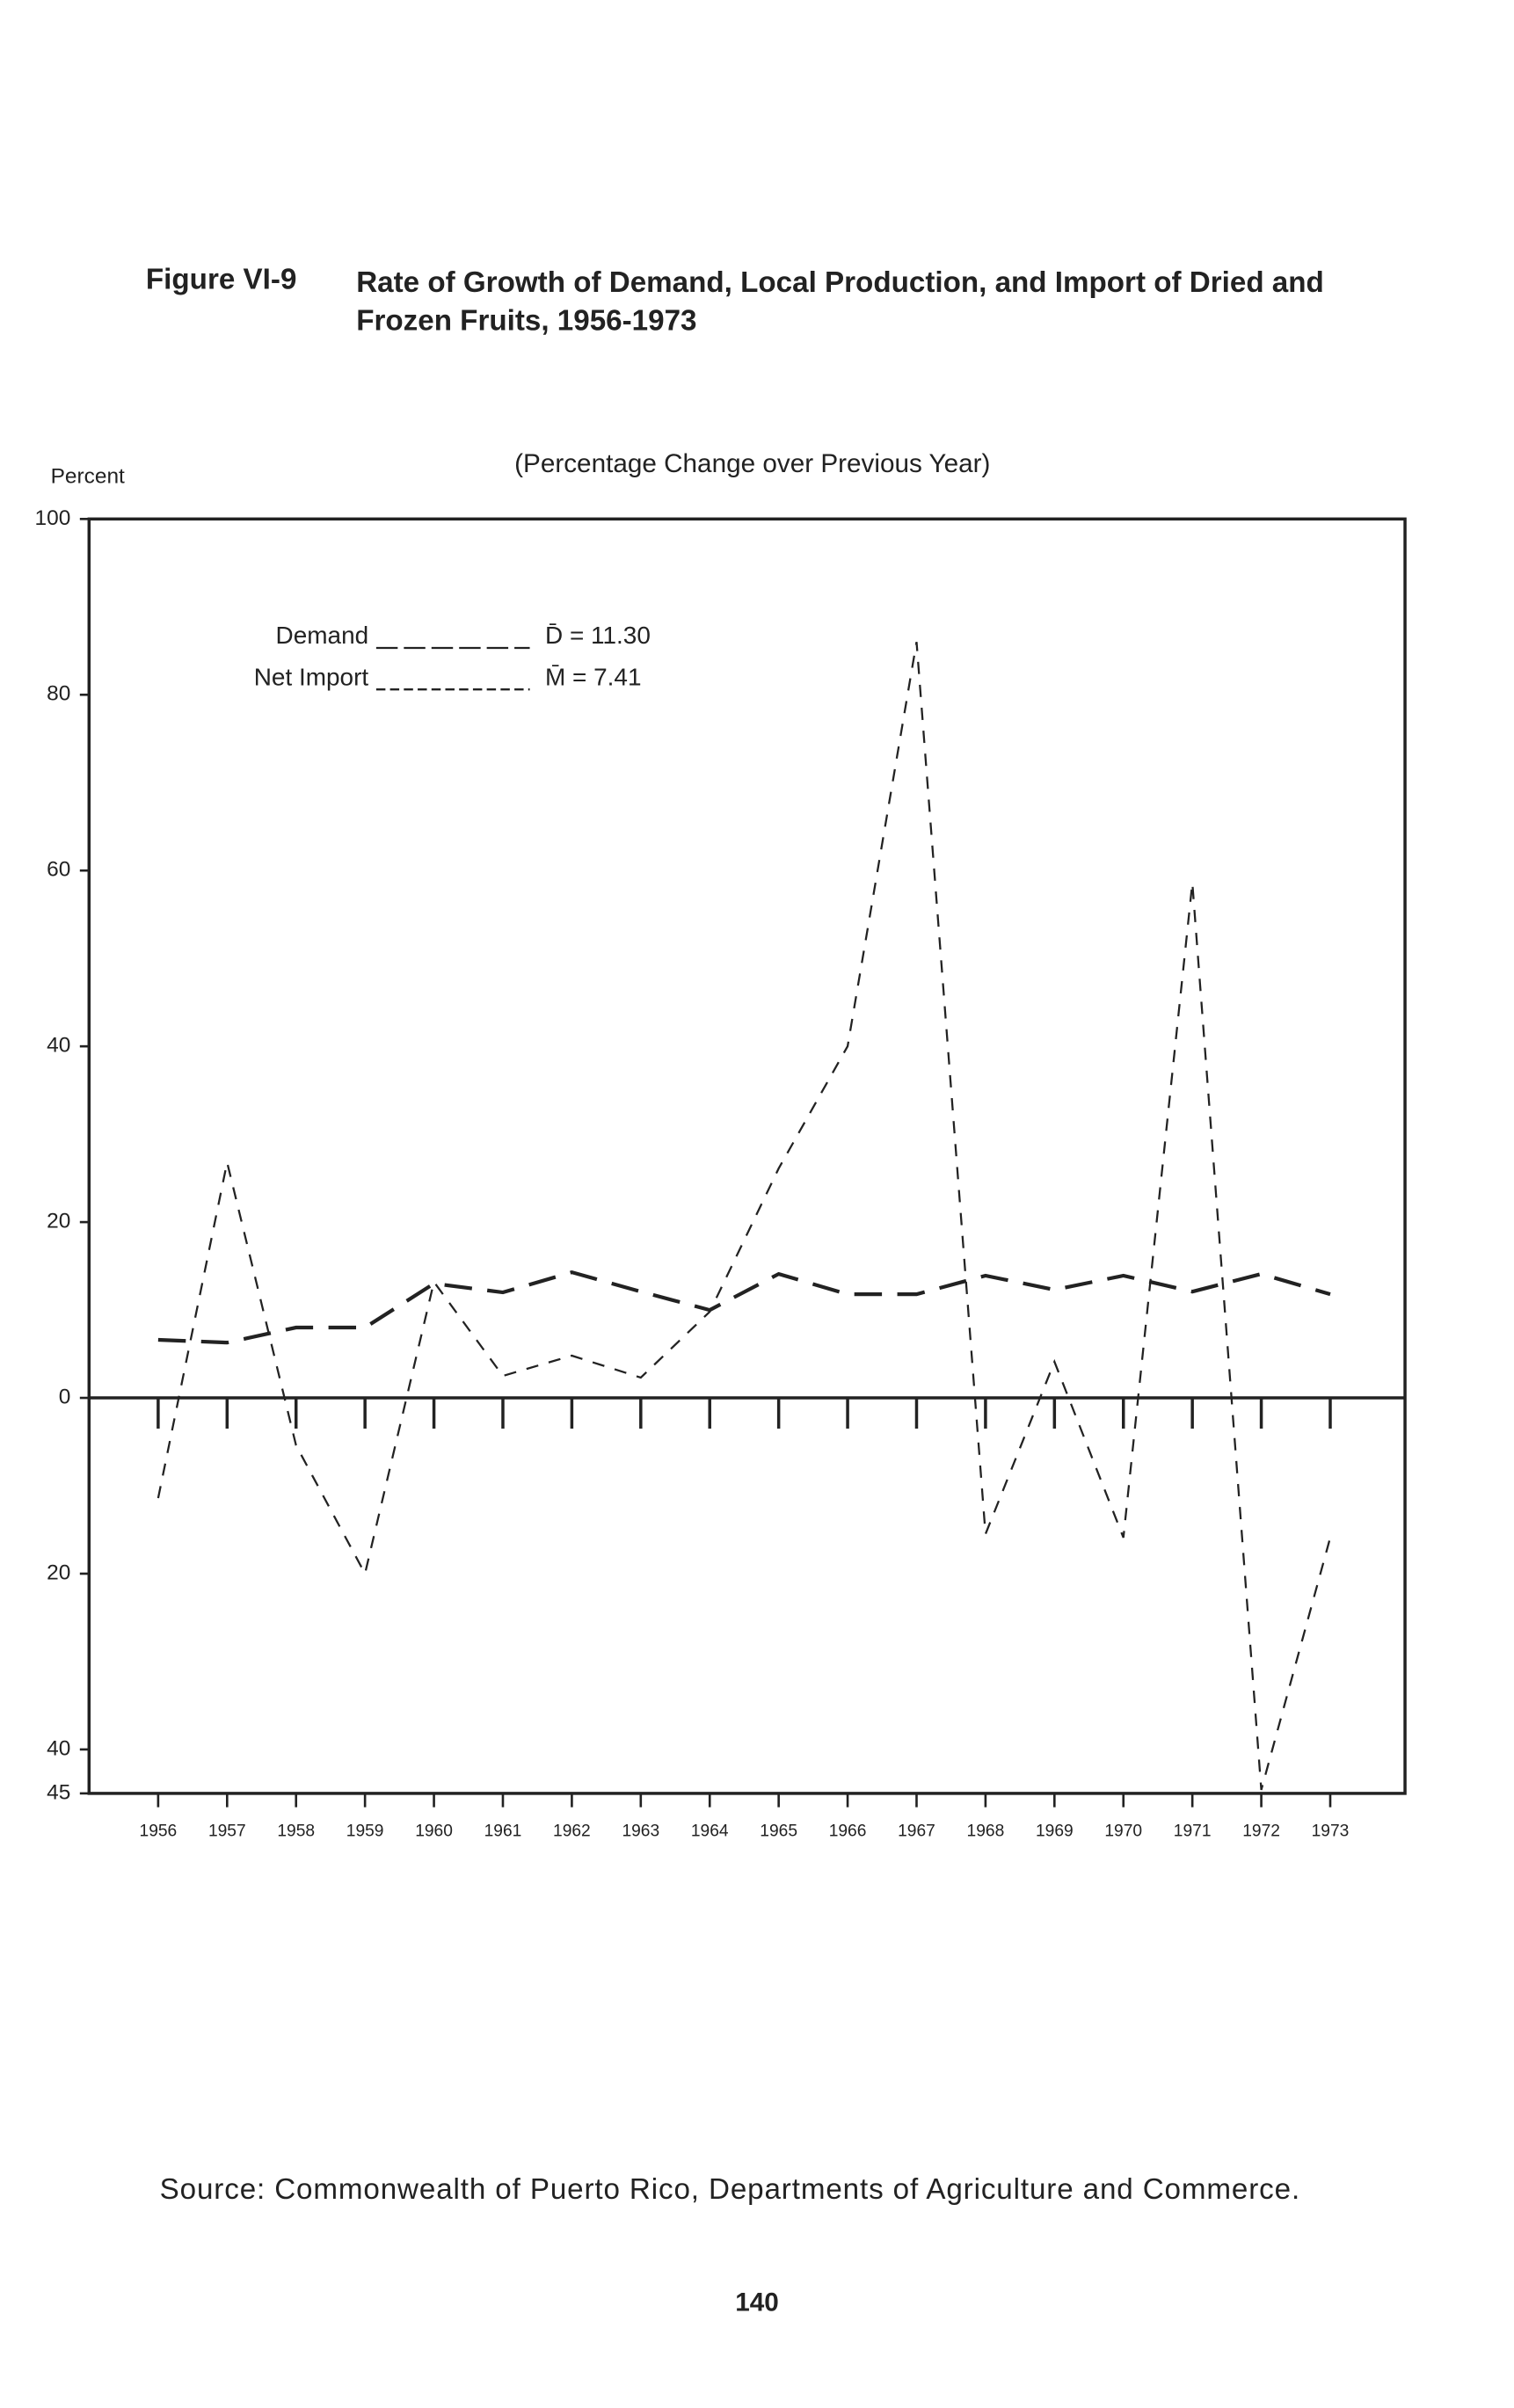 The height and width of the screenshot is (2408, 1514). What do you see at coordinates (311, 676) in the screenshot?
I see `legend-label: Net Import` at bounding box center [311, 676].